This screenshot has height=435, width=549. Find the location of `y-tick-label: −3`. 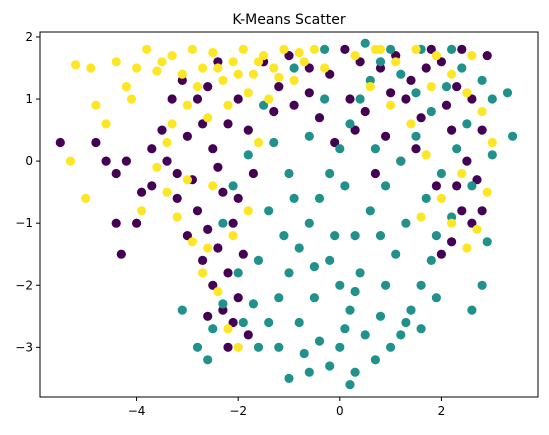

y-tick-label: −3 is located at coordinates (24, 347).